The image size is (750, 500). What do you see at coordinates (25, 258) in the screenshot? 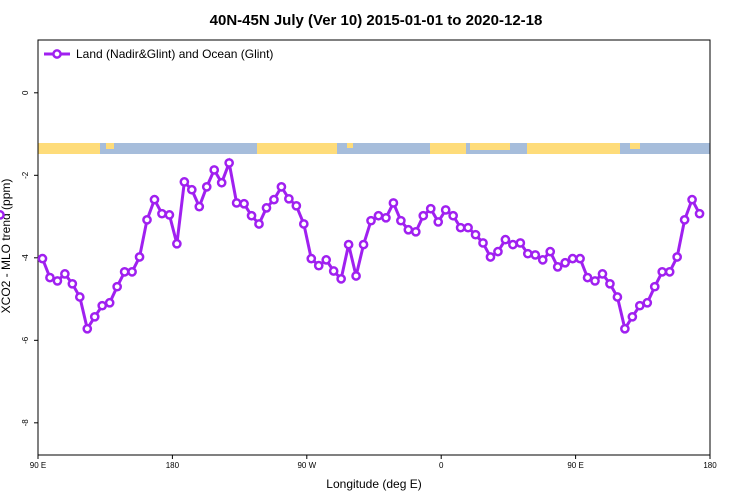
I see `y-tick-label: -4` at bounding box center [25, 258].